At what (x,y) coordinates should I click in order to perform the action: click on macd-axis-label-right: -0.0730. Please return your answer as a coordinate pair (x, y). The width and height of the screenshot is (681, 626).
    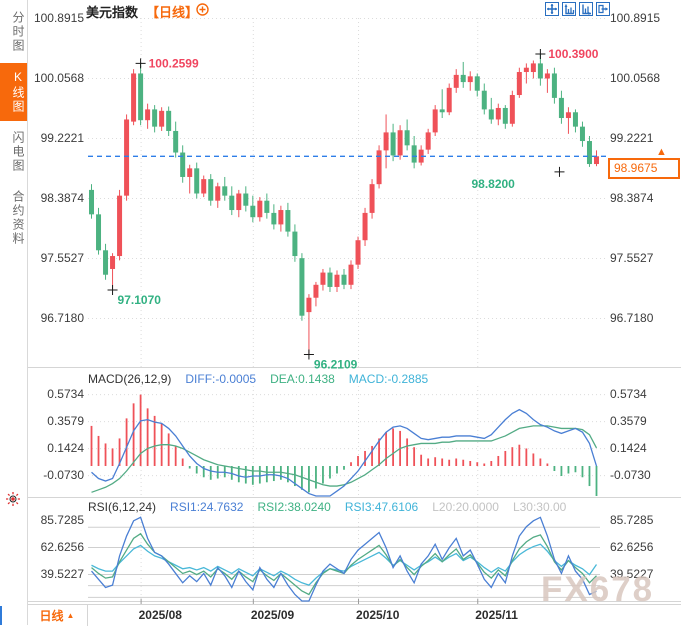
    Looking at the image, I should click on (630, 475).